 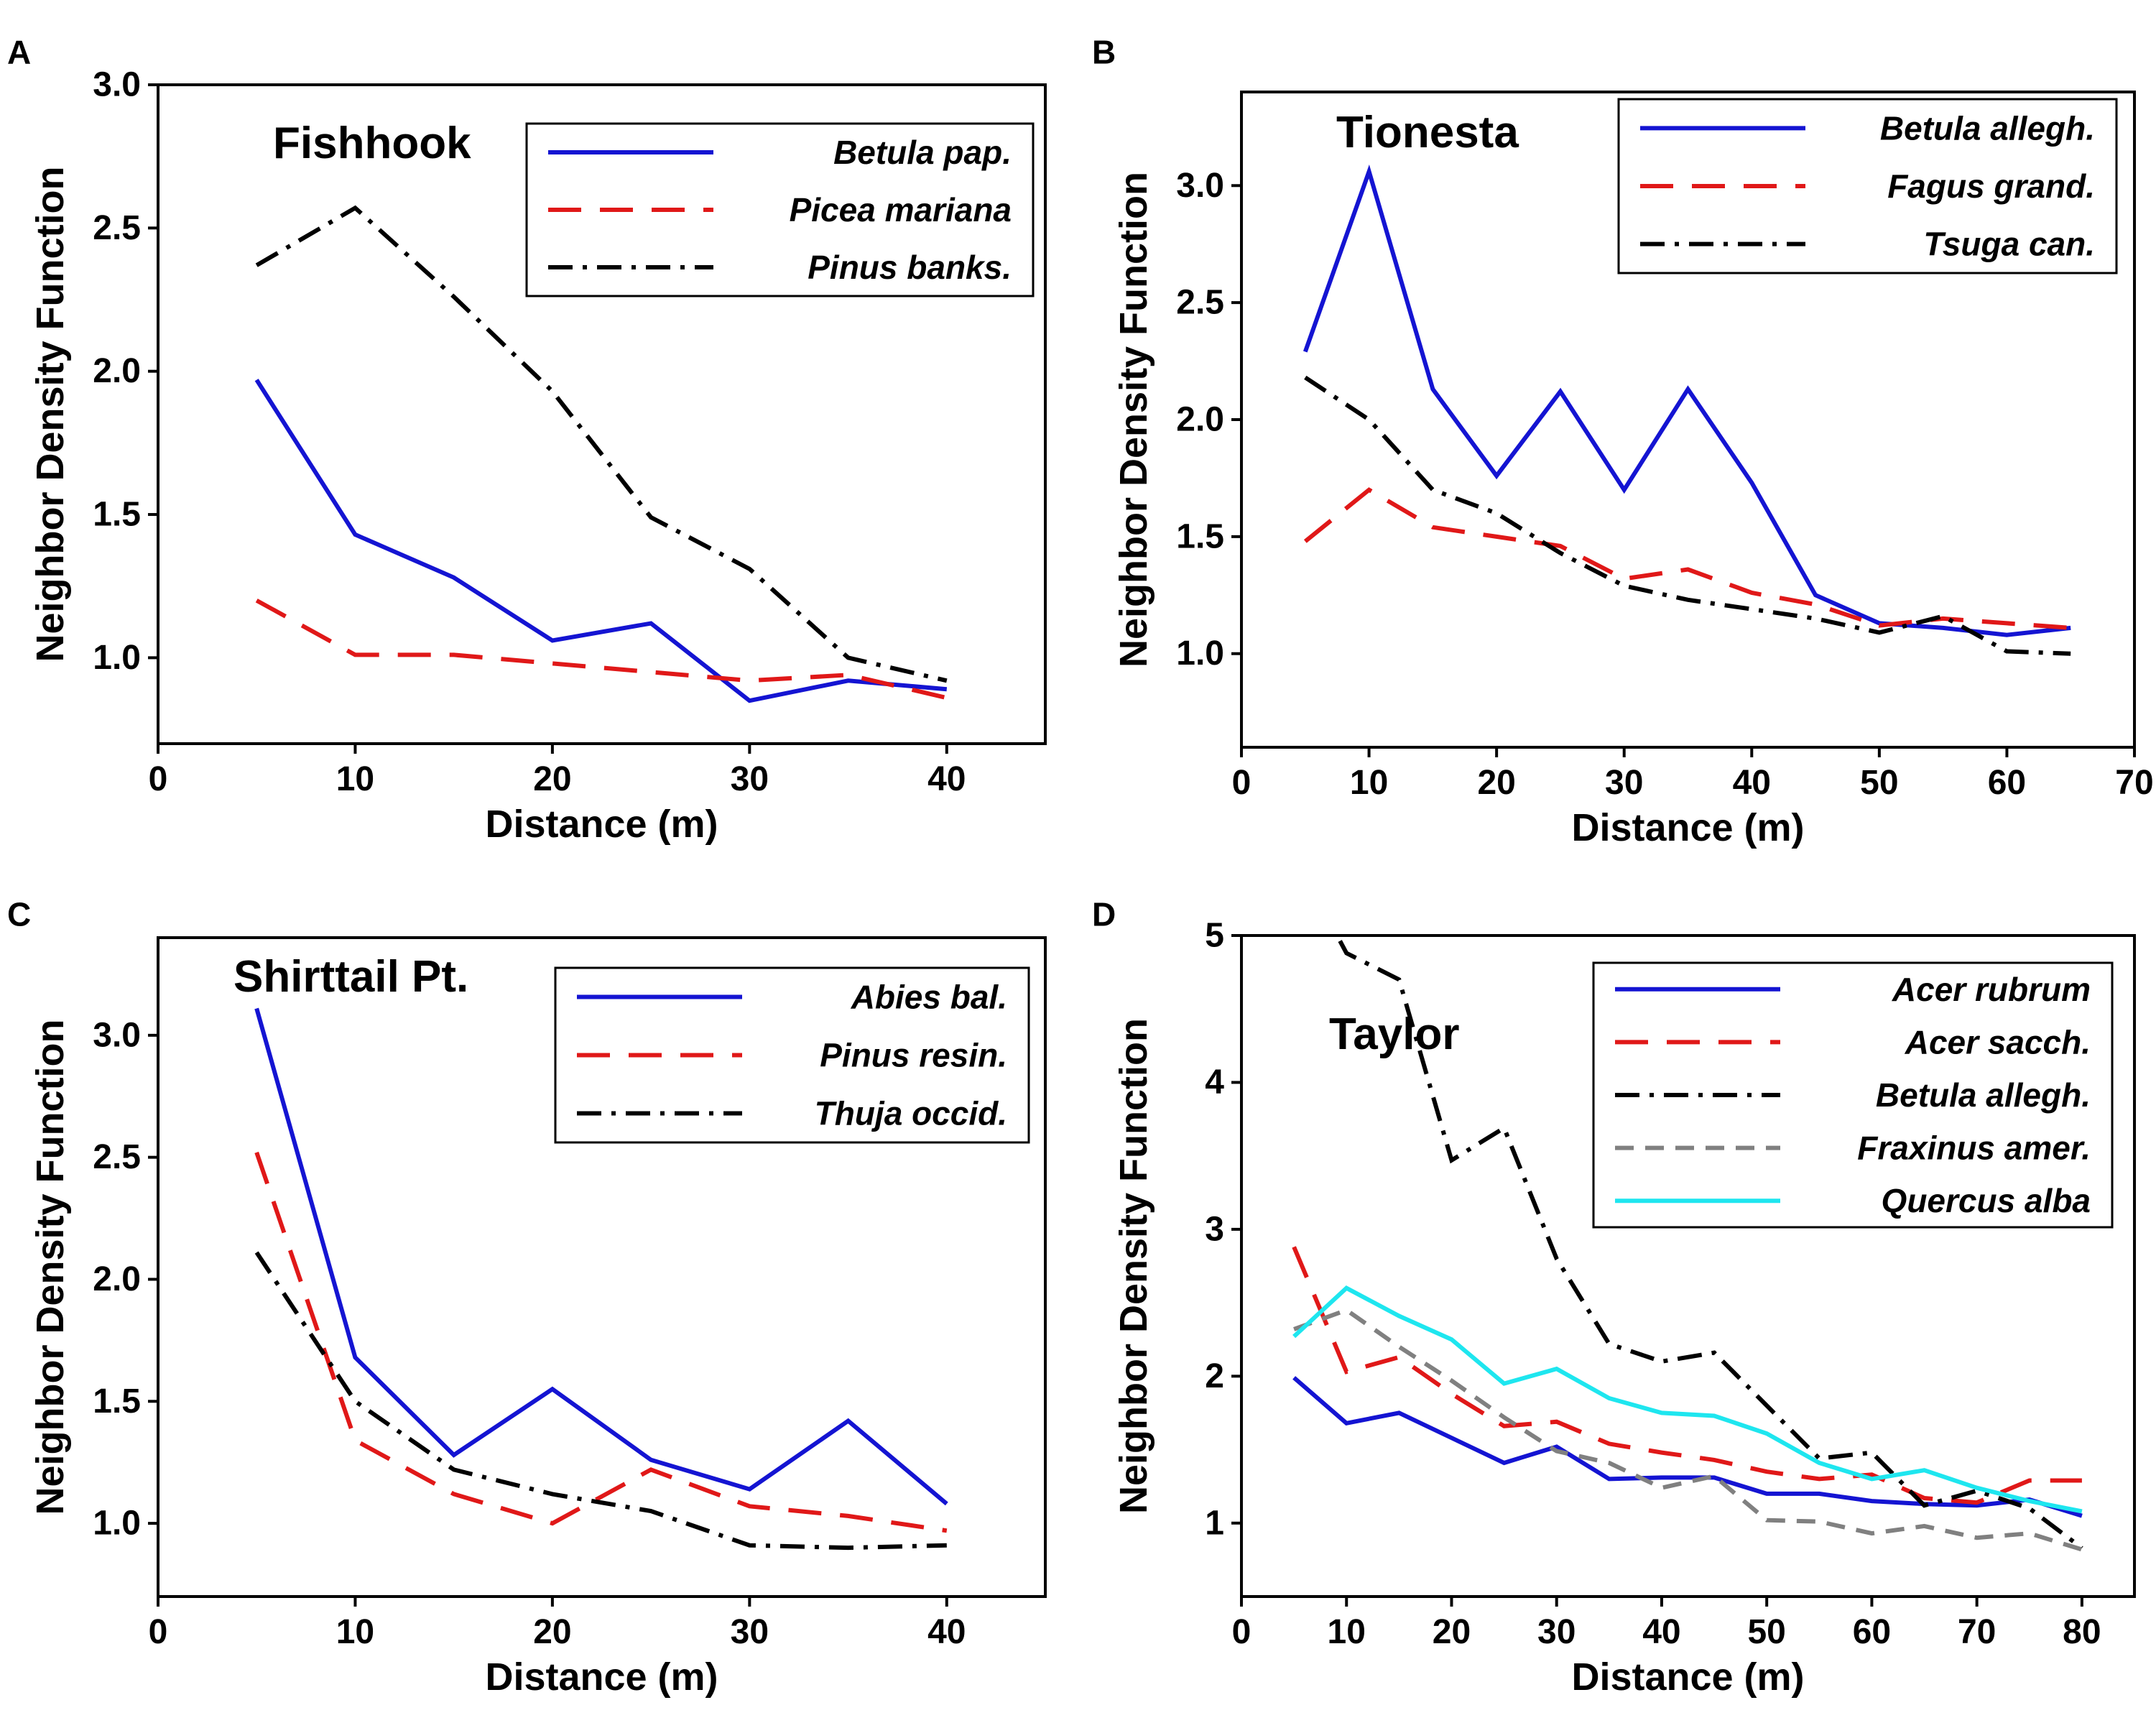 I want to click on panel-a-x-tick-label: 20, so click(x=552, y=779).